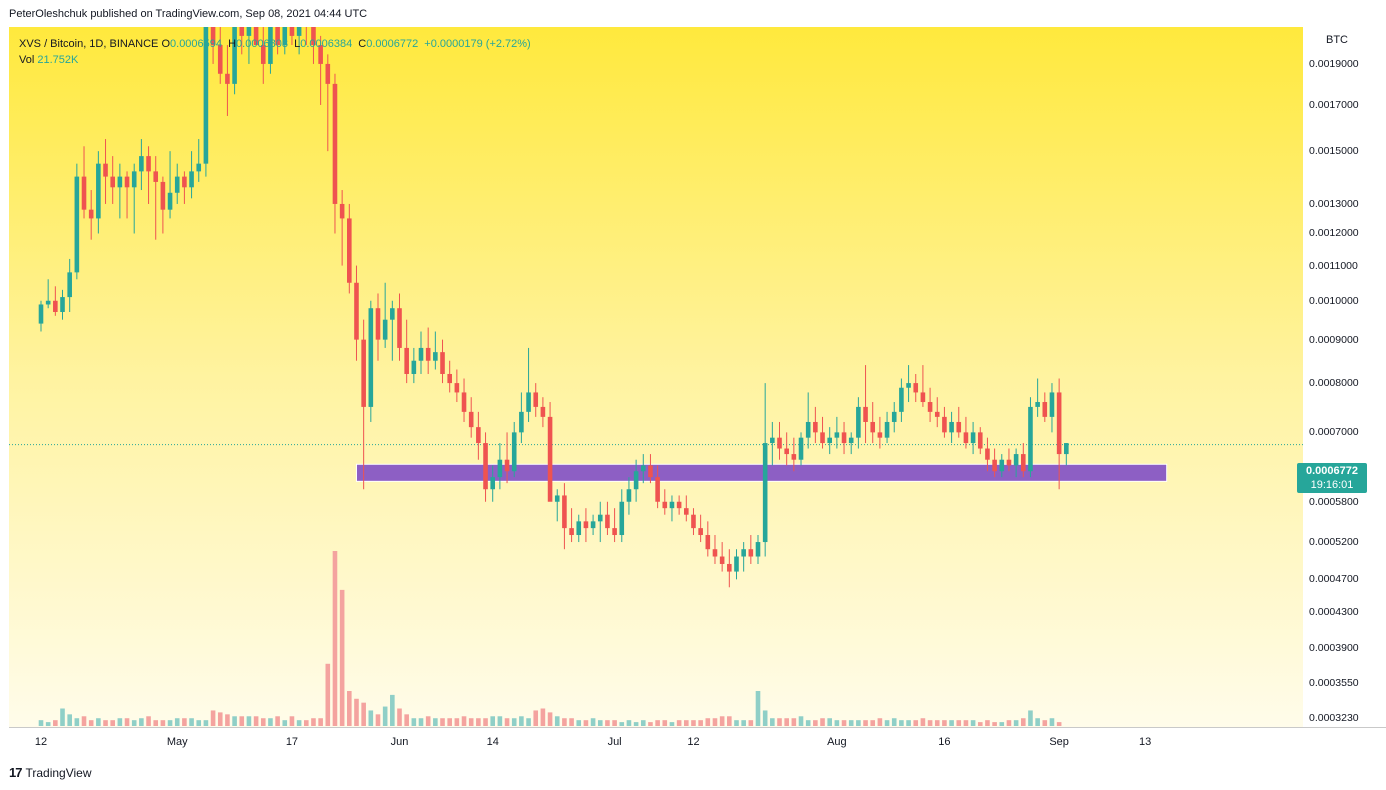 This screenshot has width=1386, height=790. I want to click on price-tick-label: 0.0003900, so click(1334, 648).